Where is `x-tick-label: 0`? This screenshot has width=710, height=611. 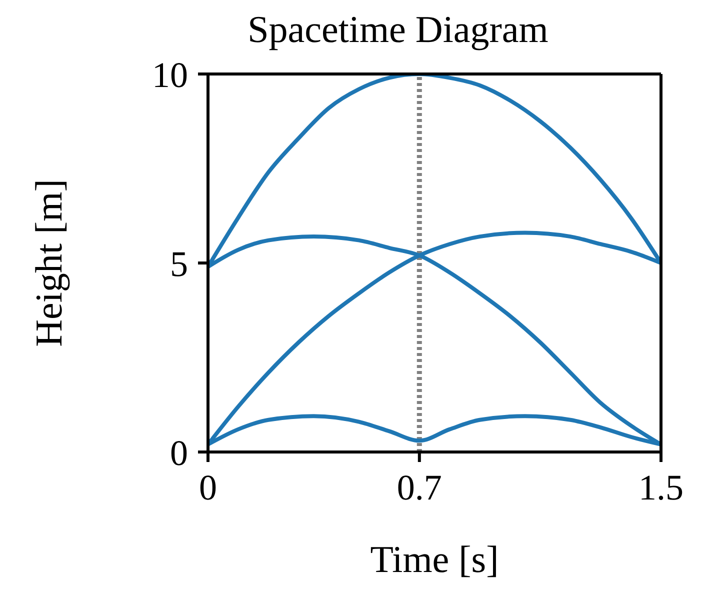
x-tick-label: 0 is located at coordinates (208, 488).